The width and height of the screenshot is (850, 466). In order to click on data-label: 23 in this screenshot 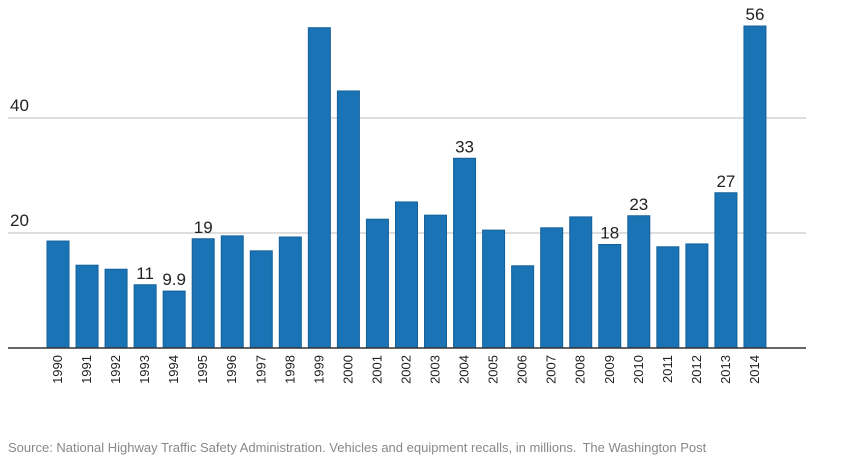, I will do `click(638, 204)`.